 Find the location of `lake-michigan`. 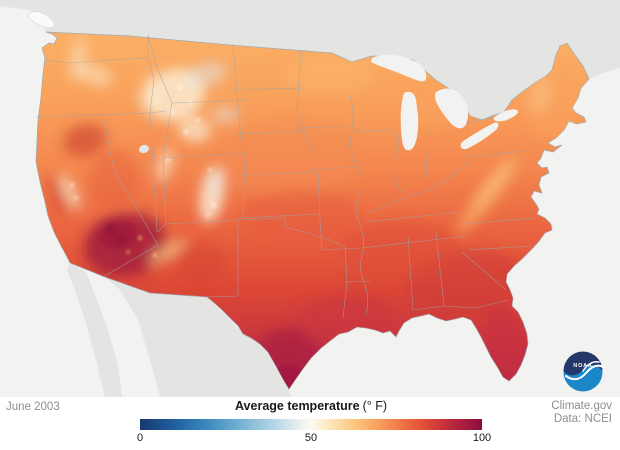

lake-michigan is located at coordinates (409, 121).